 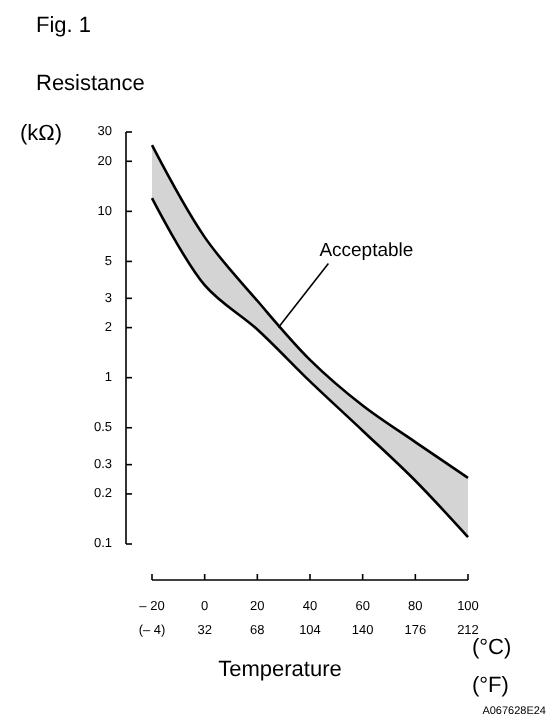 What do you see at coordinates (492, 648) in the screenshot?
I see `text: (°C)` at bounding box center [492, 648].